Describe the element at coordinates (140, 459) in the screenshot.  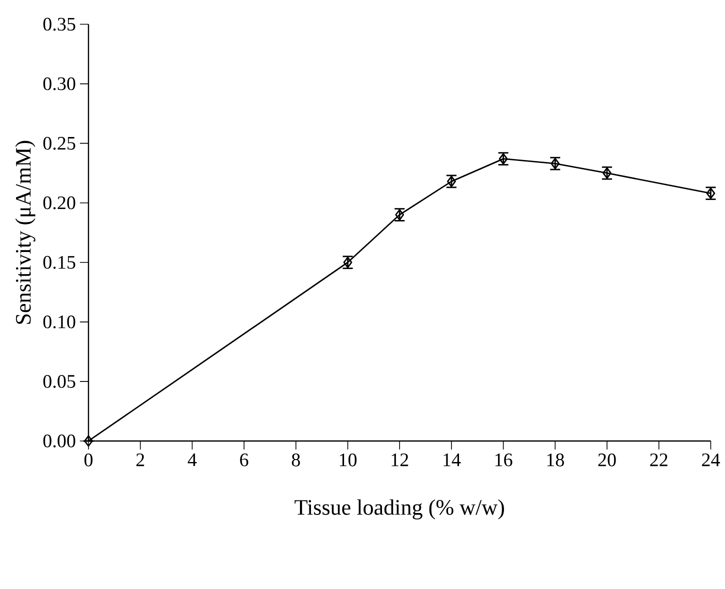
I see `x-tick-label: 2` at that location.